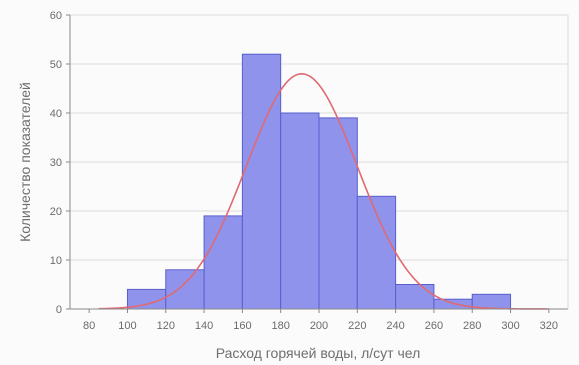 Image resolution: width=579 pixels, height=365 pixels. Describe the element at coordinates (127, 326) in the screenshot. I see `x-tick-label: 100` at that location.